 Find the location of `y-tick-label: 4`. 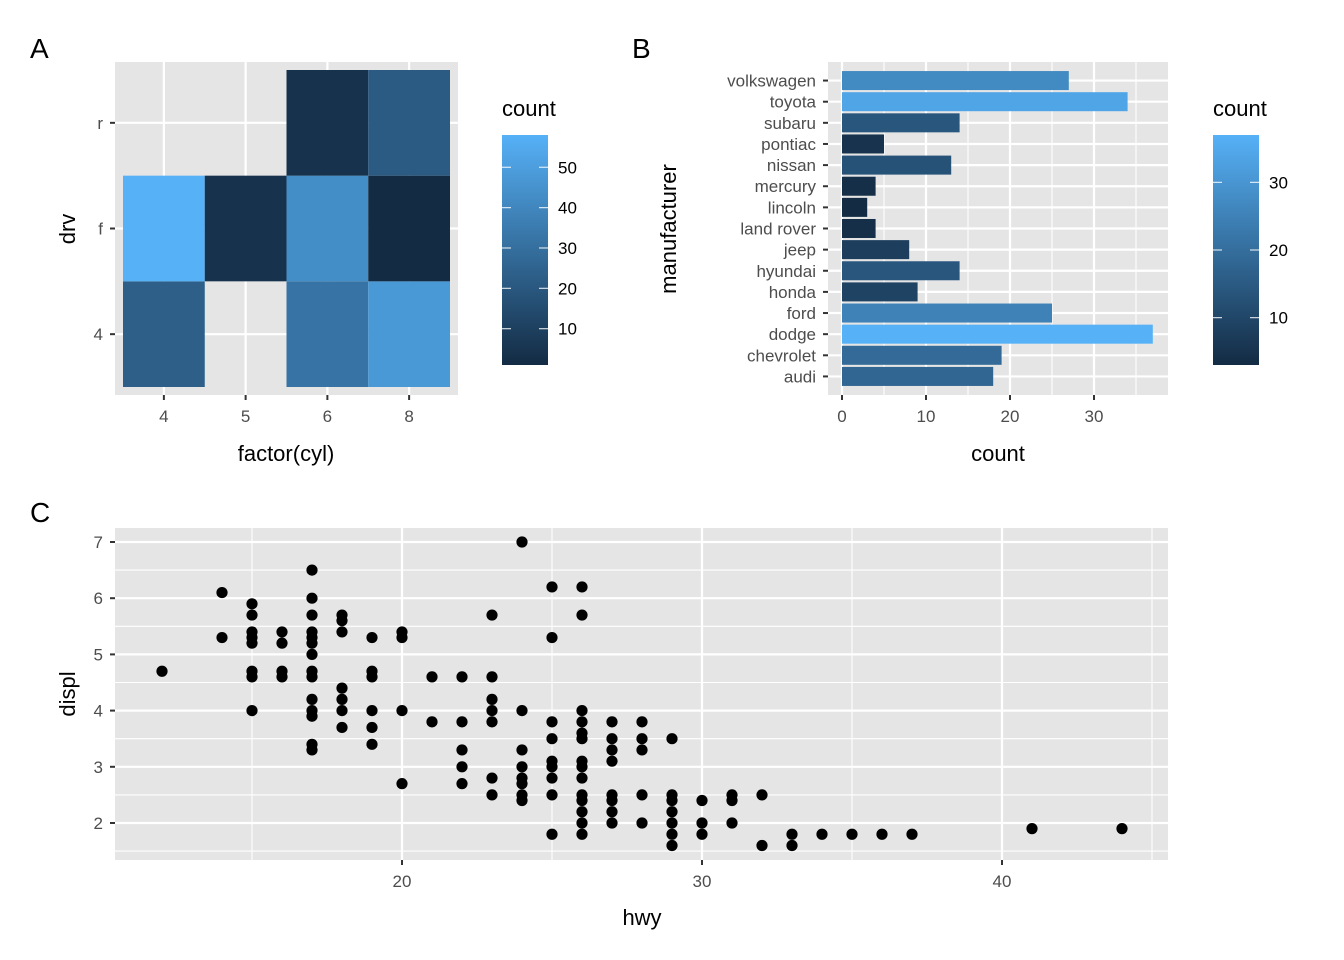

y-tick-label: 4 is located at coordinates (98, 334).